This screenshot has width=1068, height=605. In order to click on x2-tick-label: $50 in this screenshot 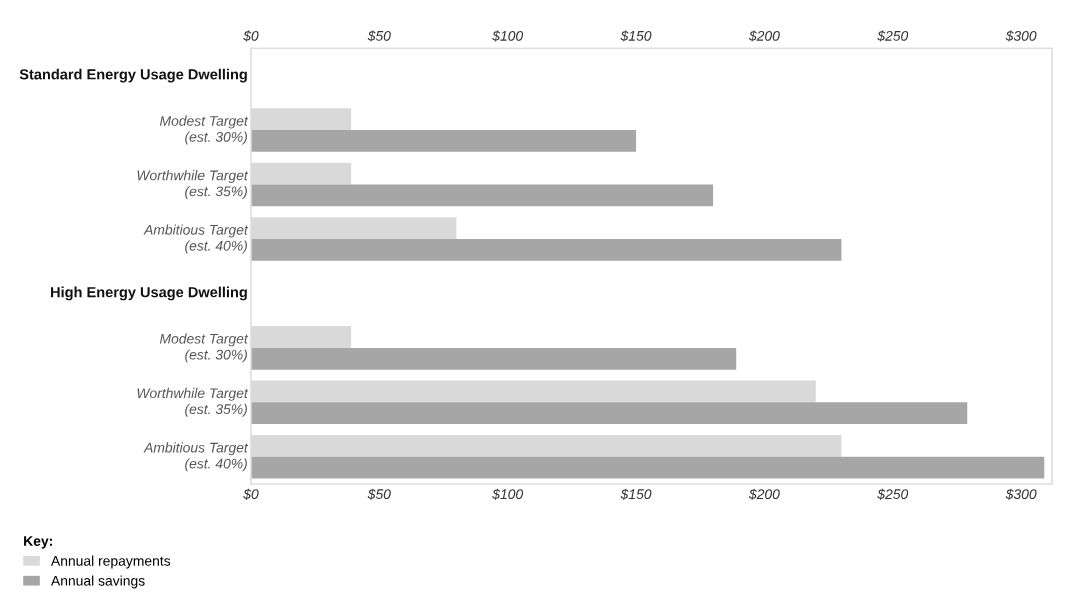, I will do `click(379, 36)`.